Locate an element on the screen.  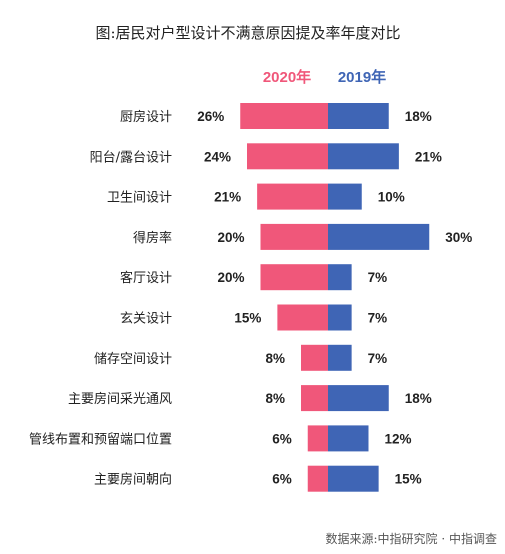
value-label-2019: 21% is located at coordinates (428, 156).